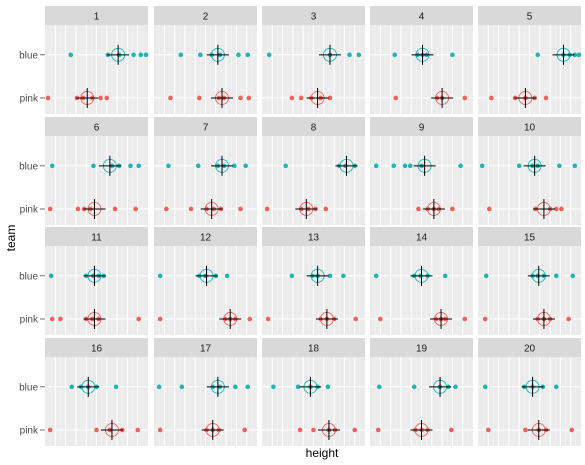  I want to click on y-tick-label-pink: pink, so click(29, 98).